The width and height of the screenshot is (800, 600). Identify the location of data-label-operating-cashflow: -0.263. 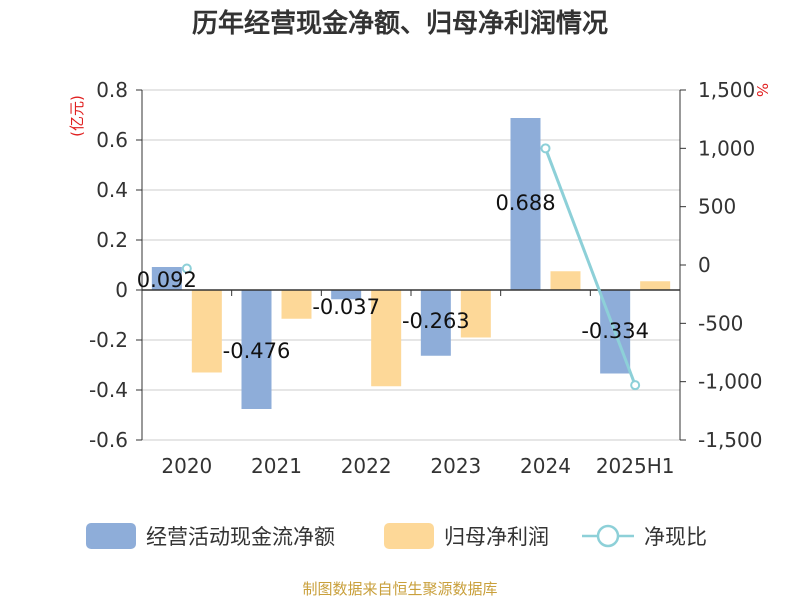
(436, 321).